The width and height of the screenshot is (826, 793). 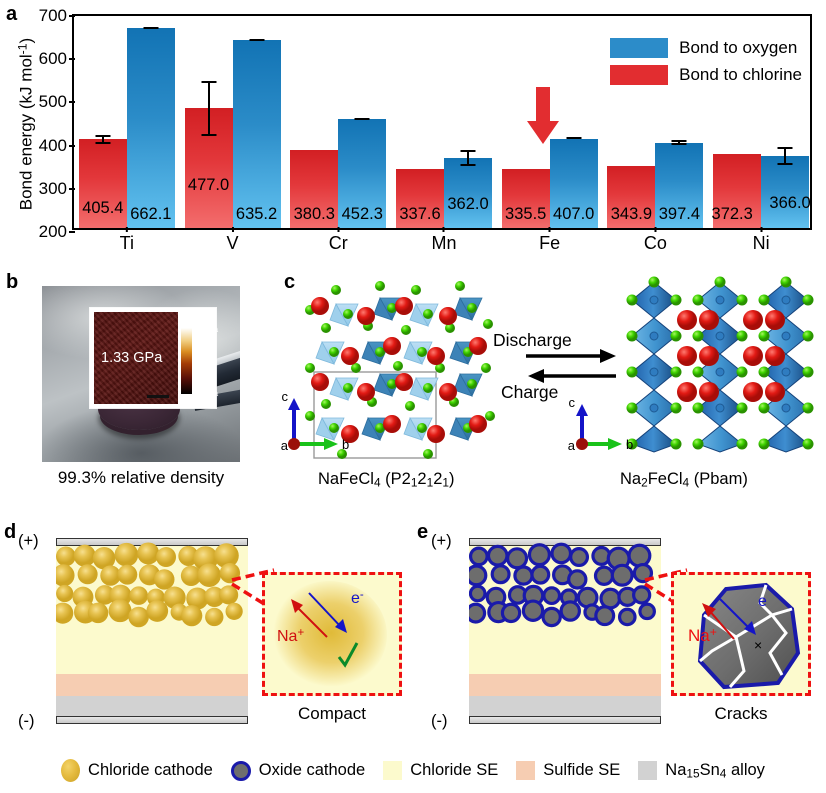 What do you see at coordinates (240, 770) in the screenshot?
I see `oxide-cathode-swatch-icon` at bounding box center [240, 770].